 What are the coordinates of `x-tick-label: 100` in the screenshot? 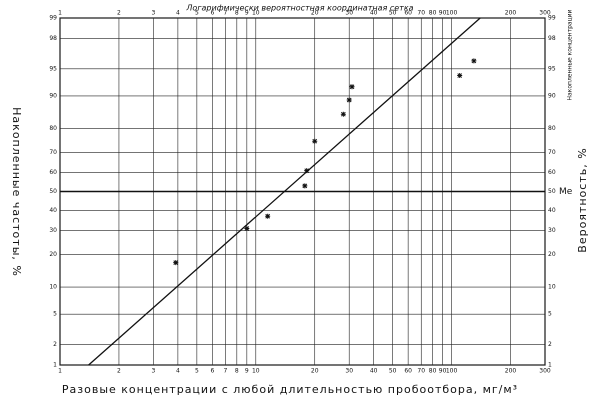 It's located at (452, 371).